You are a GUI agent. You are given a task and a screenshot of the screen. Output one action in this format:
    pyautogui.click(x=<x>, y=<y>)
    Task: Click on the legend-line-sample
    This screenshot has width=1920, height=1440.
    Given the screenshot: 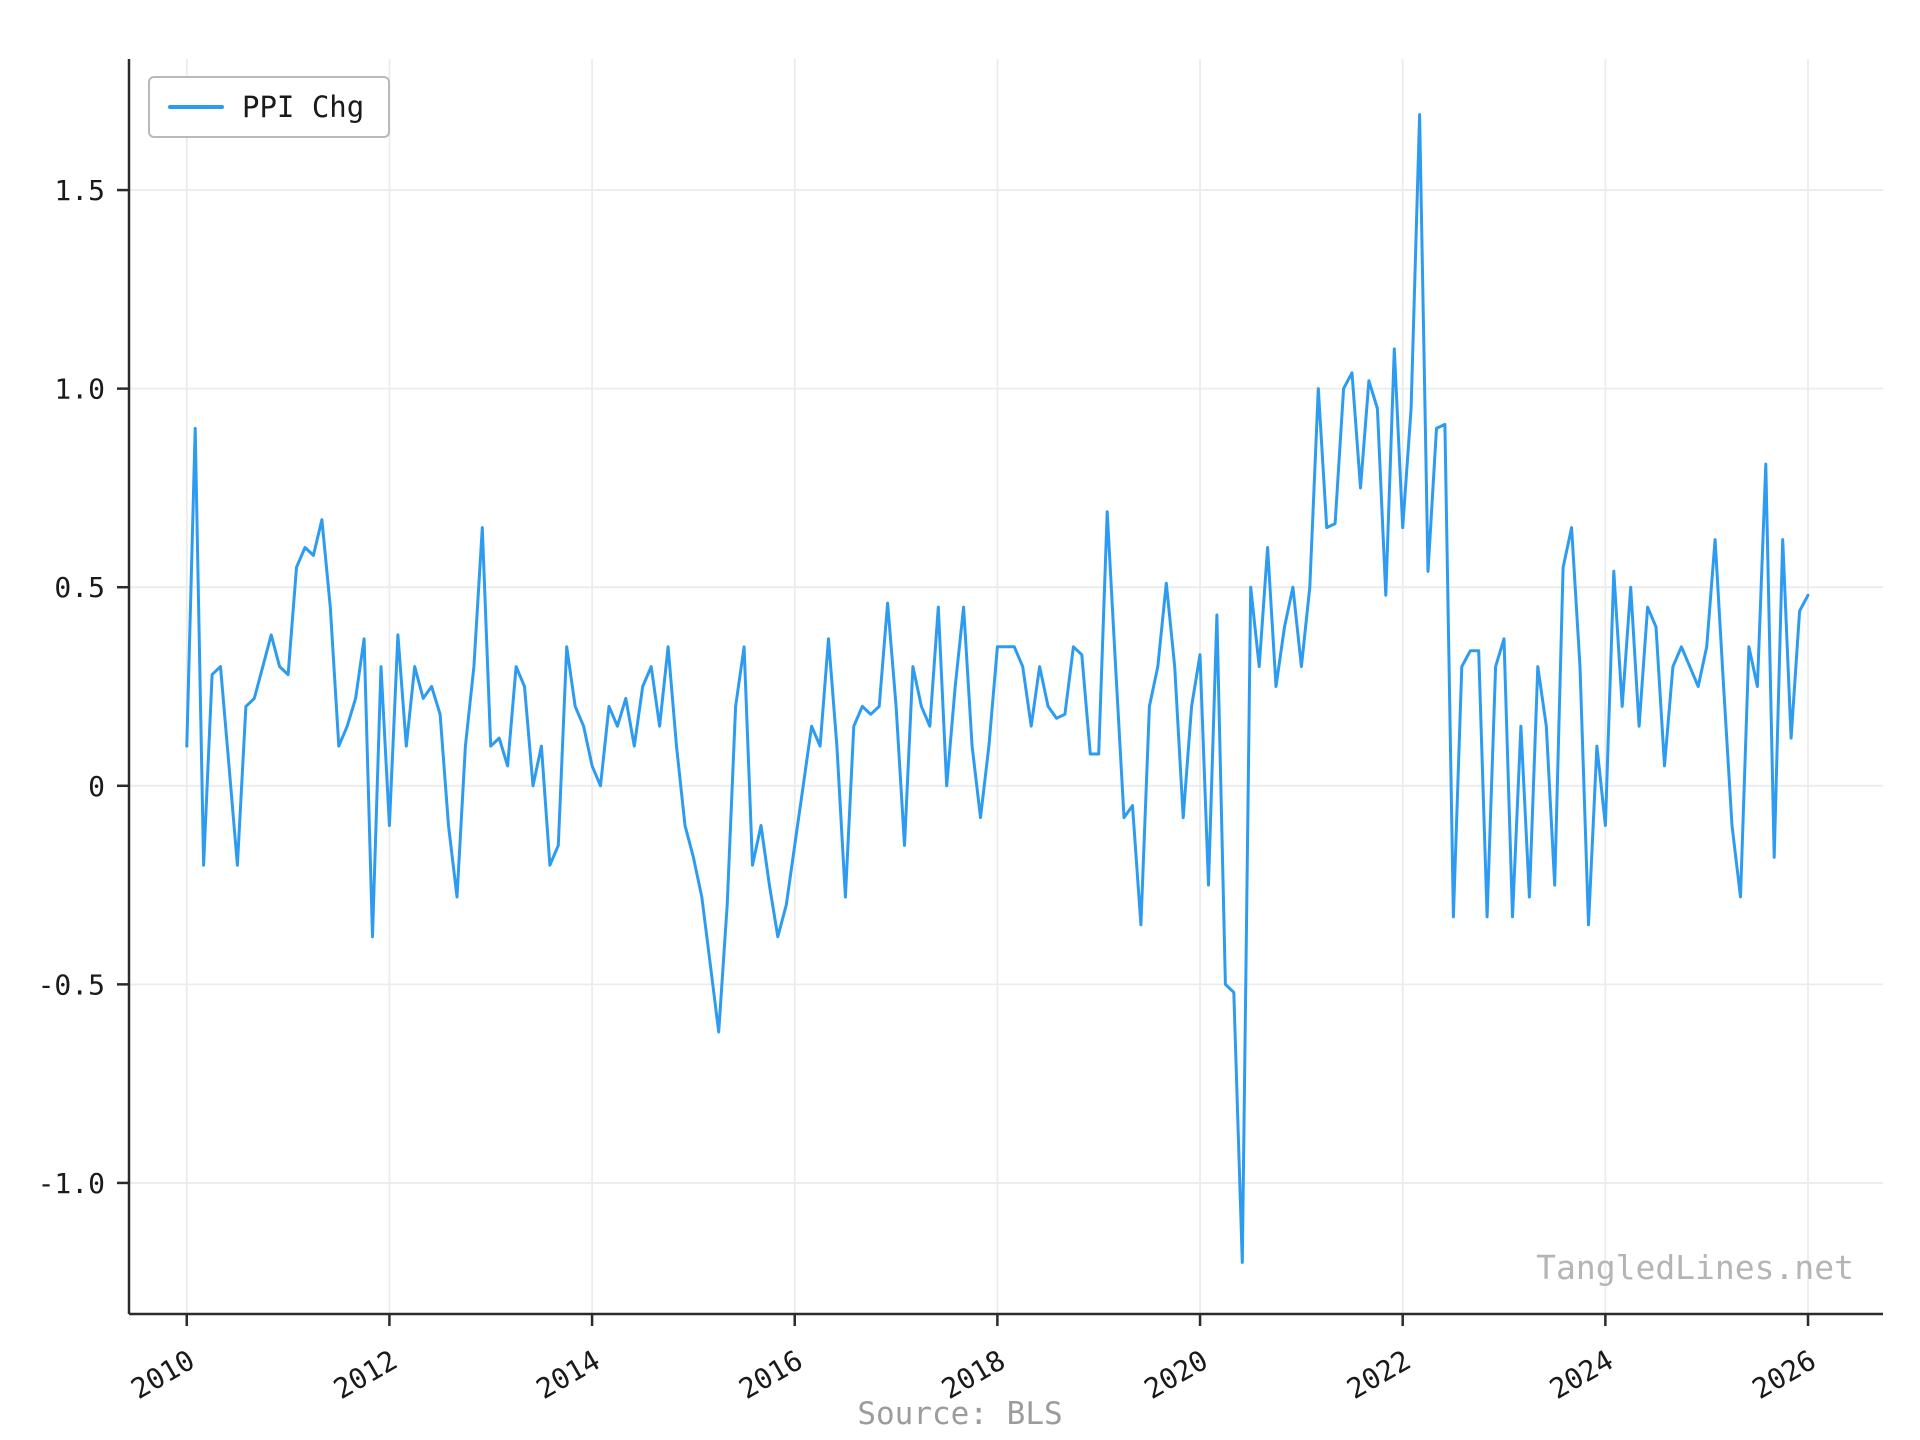 What is the action you would take?
    pyautogui.click(x=196, y=107)
    